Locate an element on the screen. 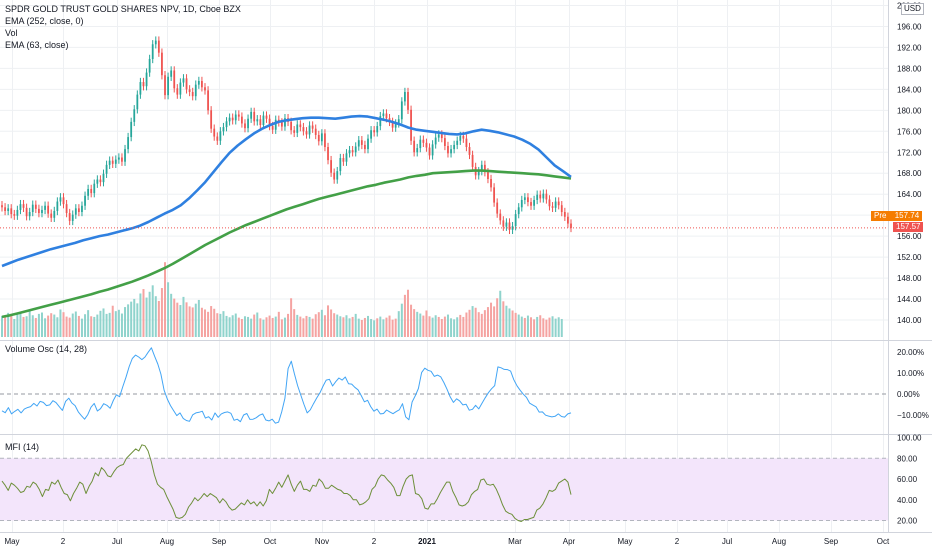 The height and width of the screenshot is (555, 932). study-ema-63: EMA (63, close) is located at coordinates (37, 45).